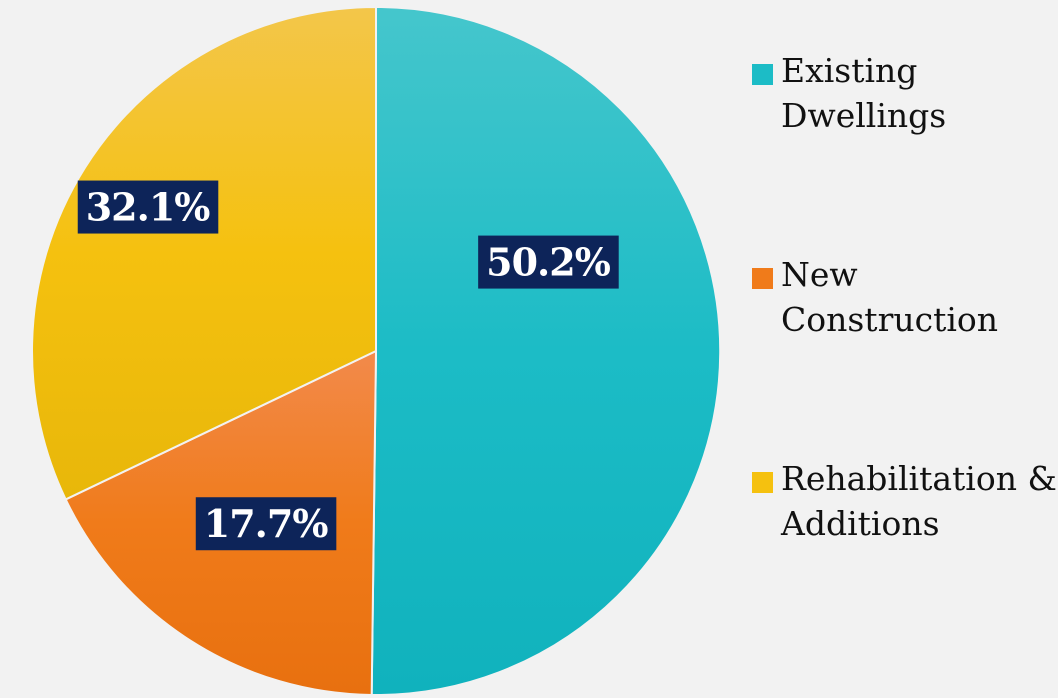  I want to click on data-label-existing-dwellings: 50.2%, so click(548, 262).